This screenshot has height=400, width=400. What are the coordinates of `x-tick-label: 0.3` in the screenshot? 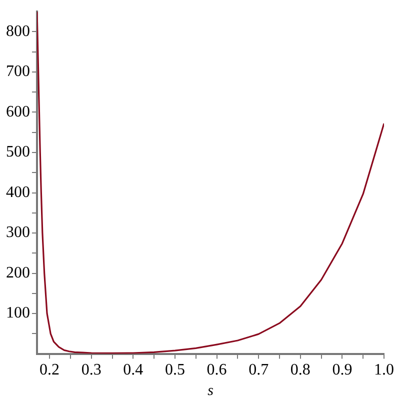 It's located at (91, 370).